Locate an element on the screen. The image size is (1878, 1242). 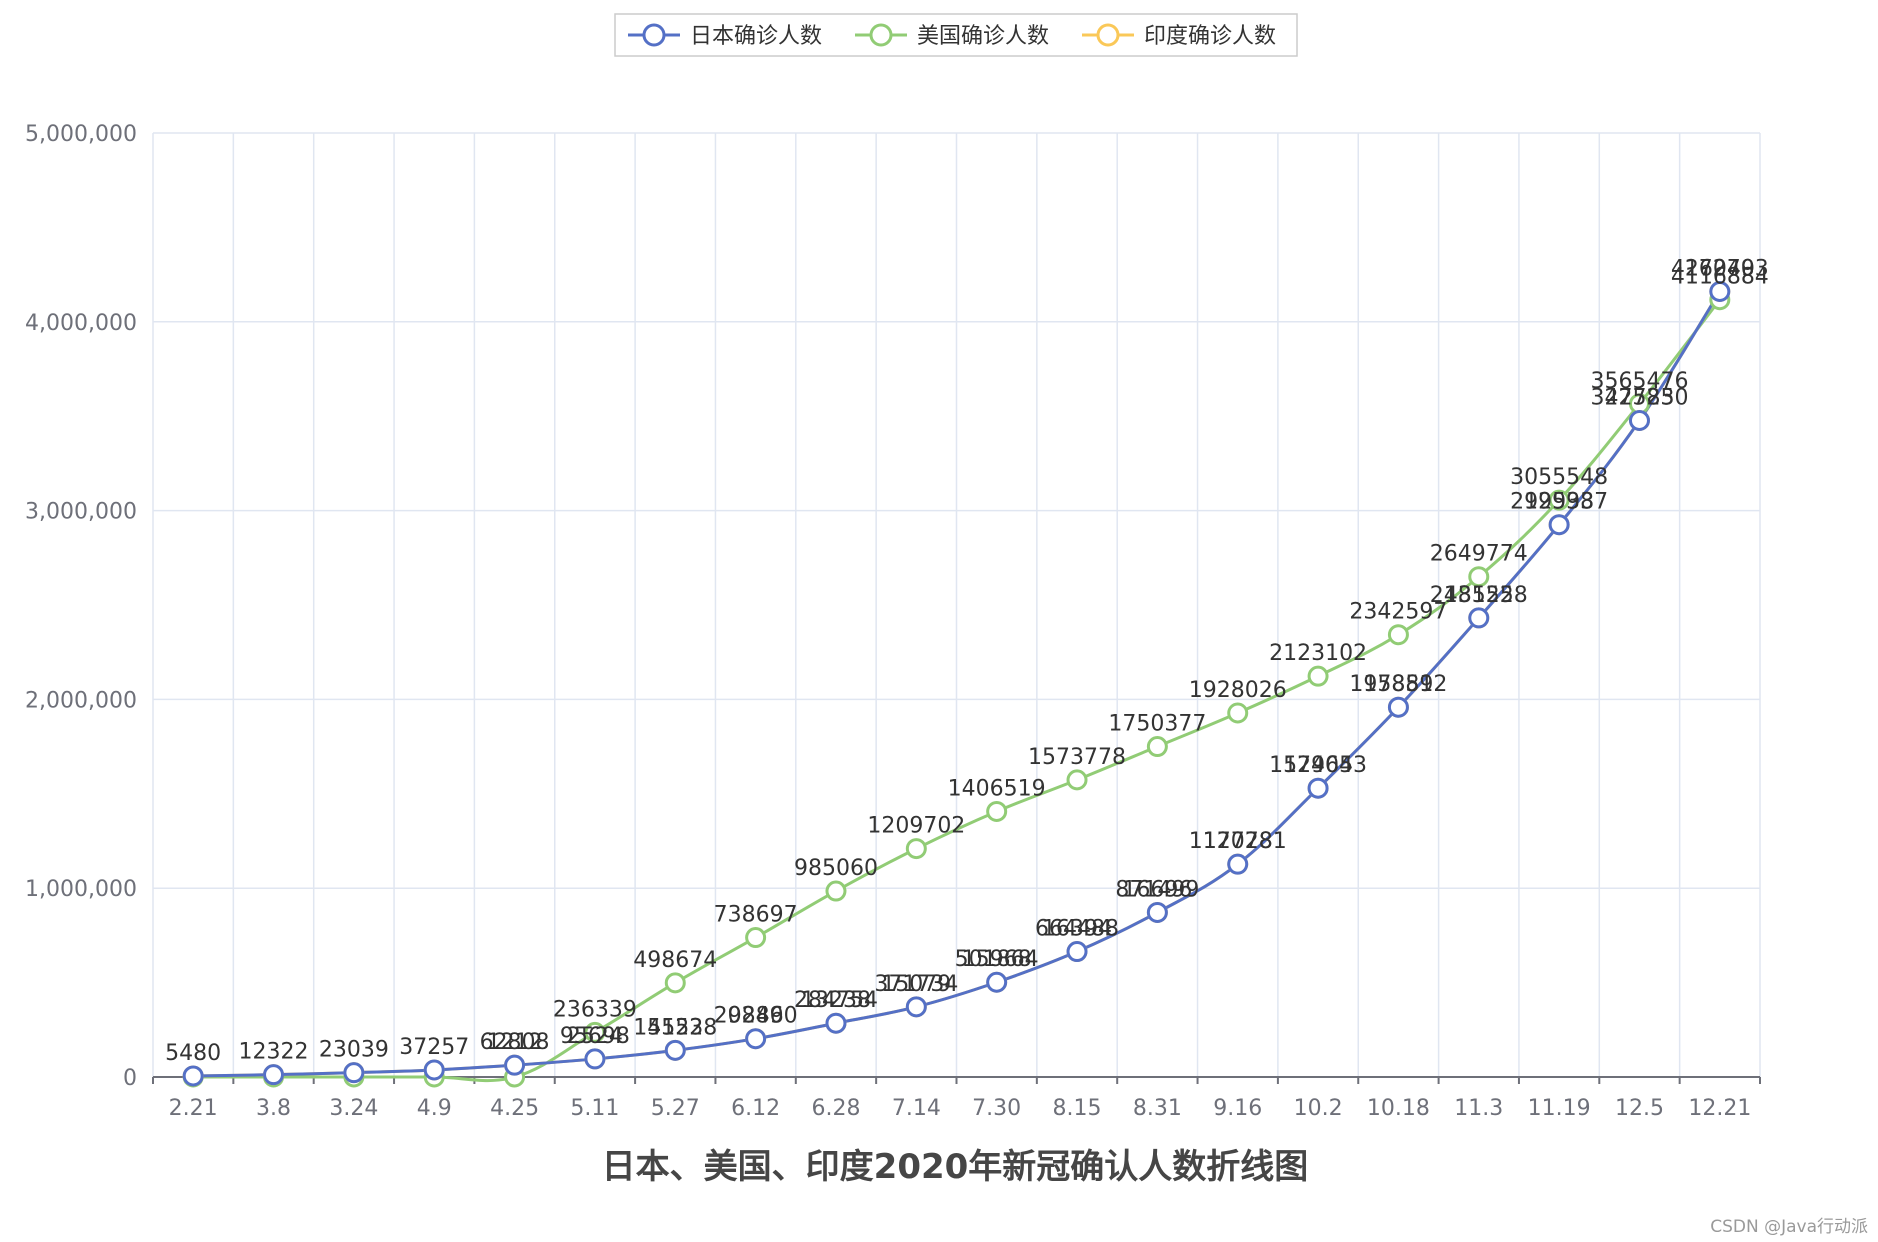
data-label: 4160493 is located at coordinates (1720, 268).